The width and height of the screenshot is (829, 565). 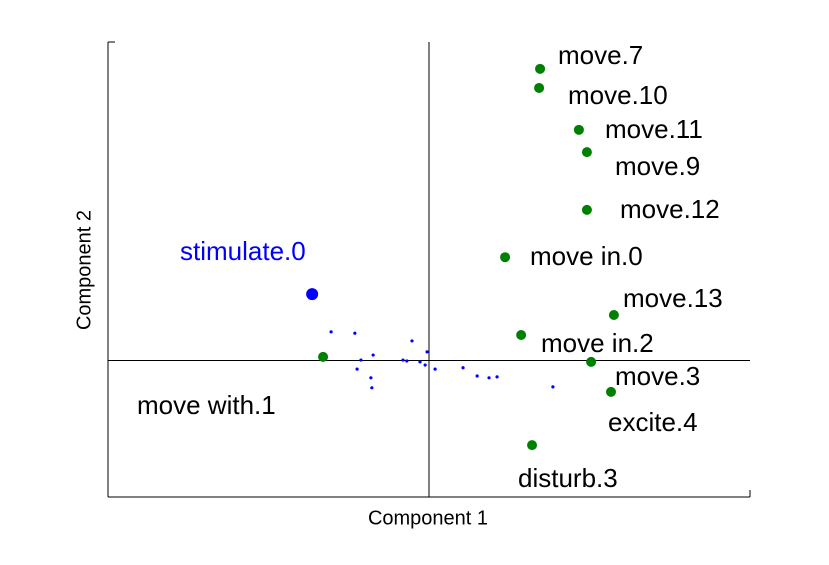 I want to click on point-label: move in.0, so click(x=586, y=256).